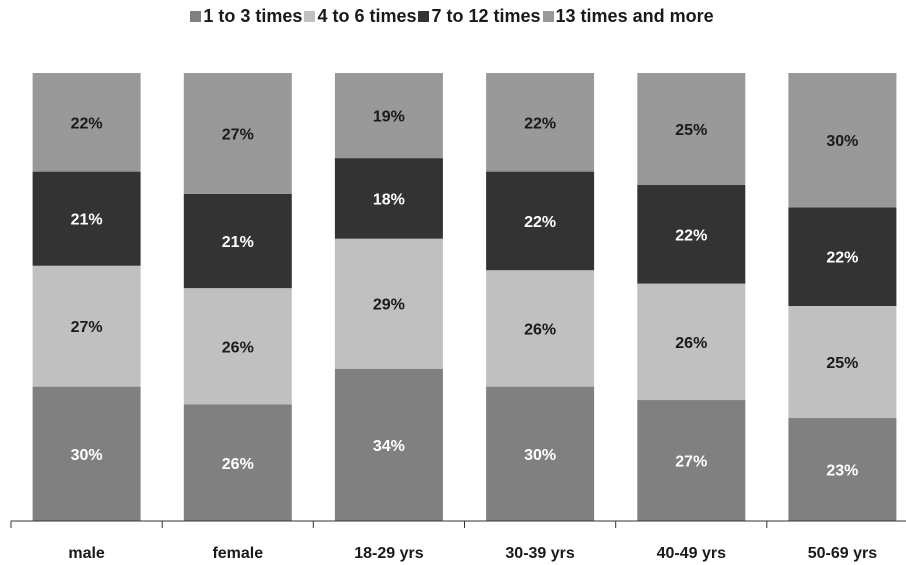 This screenshot has width=906, height=565. I want to click on data-label: 34%, so click(389, 446).